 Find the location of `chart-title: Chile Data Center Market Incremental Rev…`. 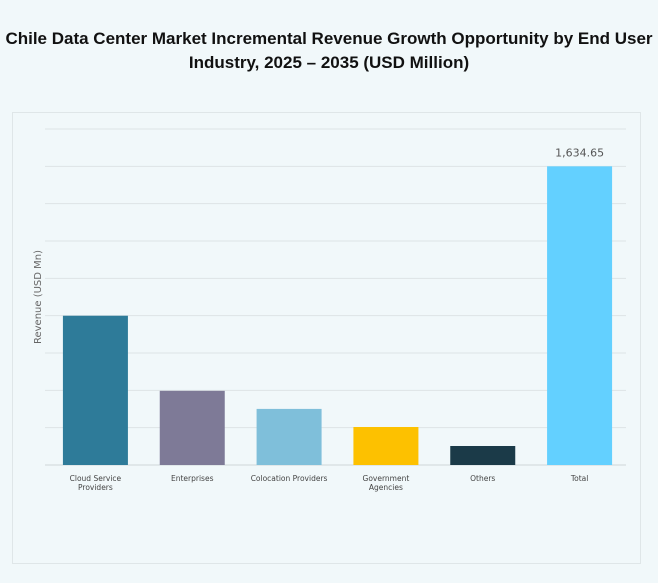

chart-title: Chile Data Center Market Incremental Rev… is located at coordinates (329, 50).